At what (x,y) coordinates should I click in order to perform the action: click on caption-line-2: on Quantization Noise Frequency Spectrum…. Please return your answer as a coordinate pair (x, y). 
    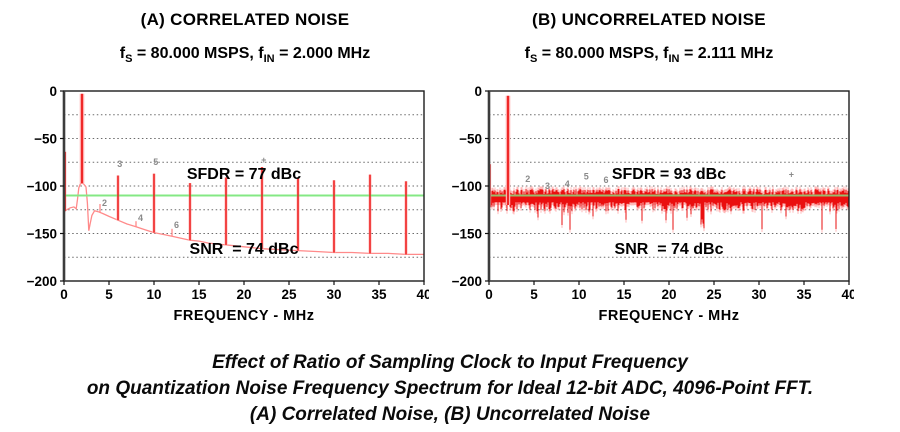
    Looking at the image, I should click on (450, 388).